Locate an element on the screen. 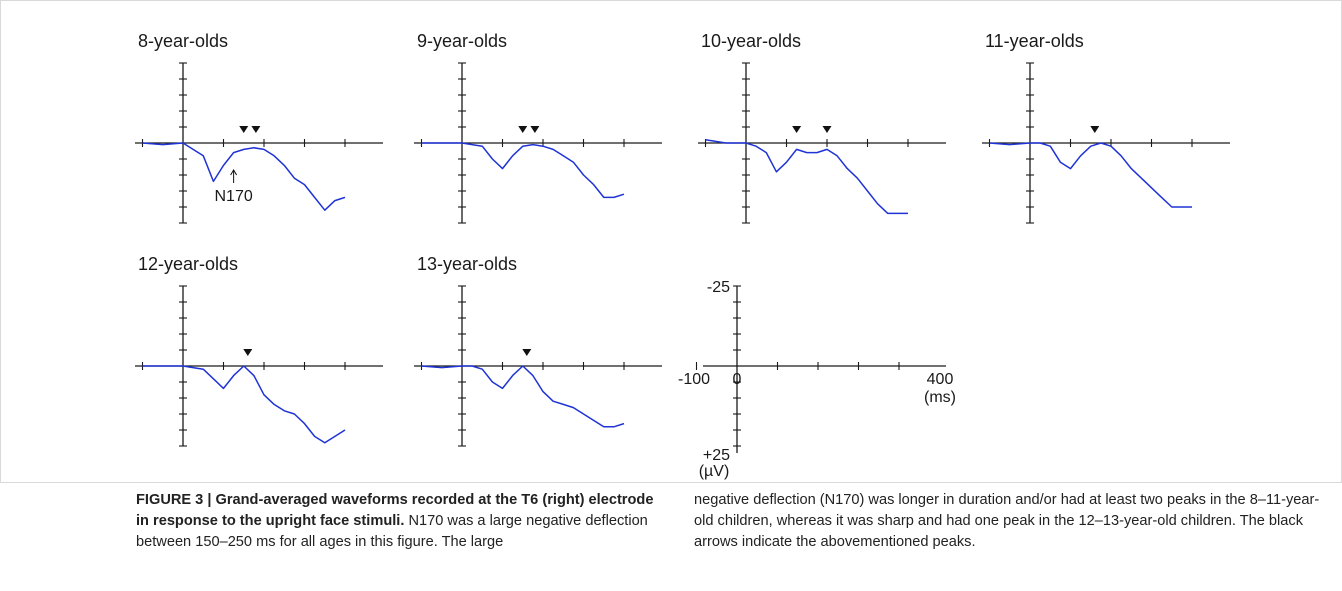 This screenshot has height=591, width=1342. panel-title: 9-year-olds is located at coordinates (462, 41).